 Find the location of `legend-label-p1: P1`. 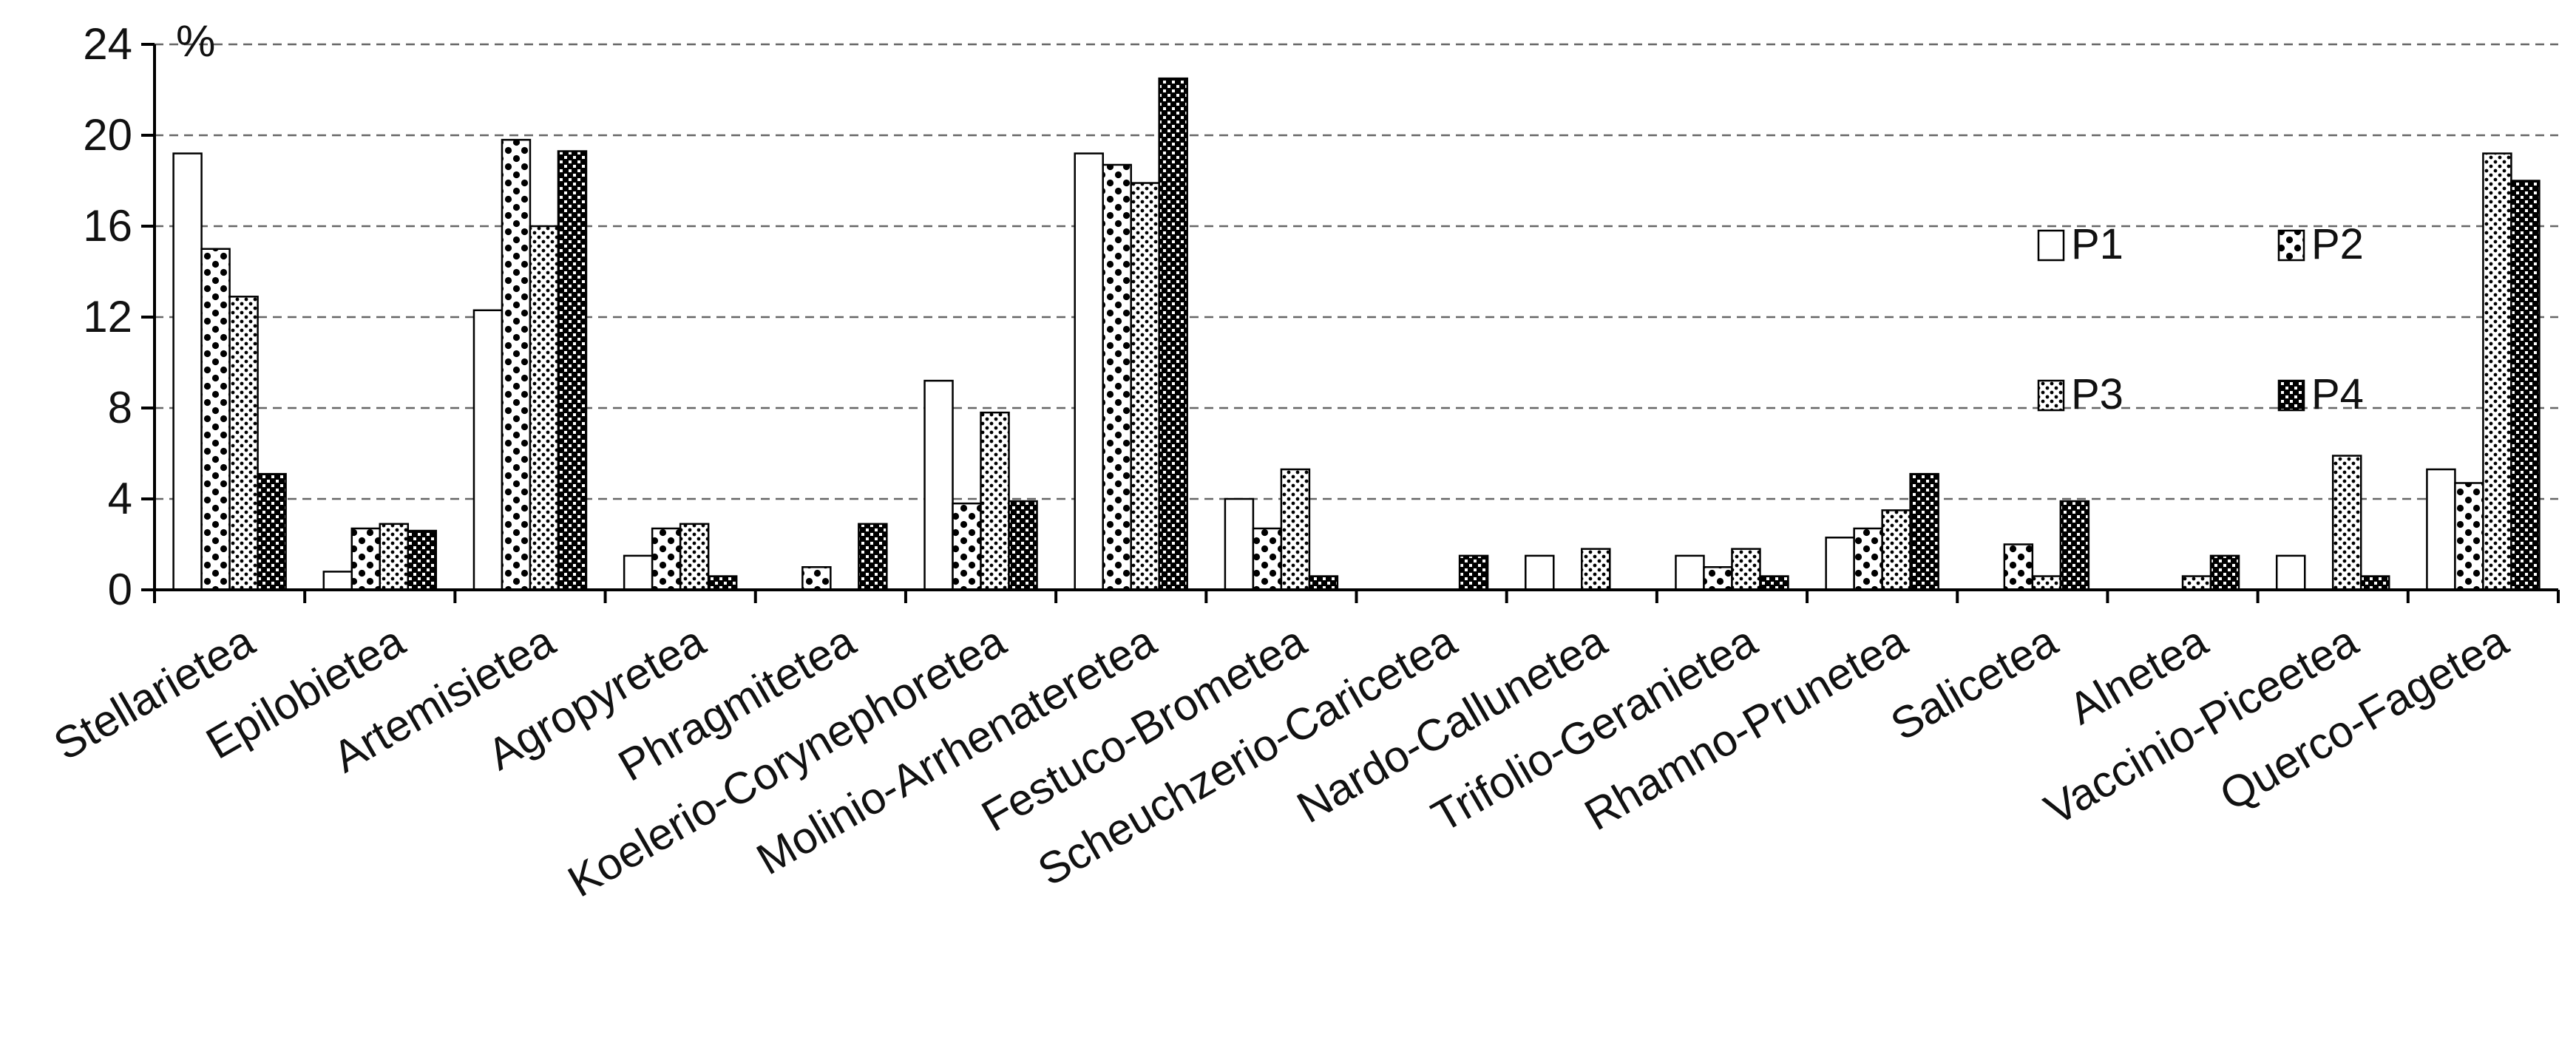

legend-label-p1: P1 is located at coordinates (2097, 244).